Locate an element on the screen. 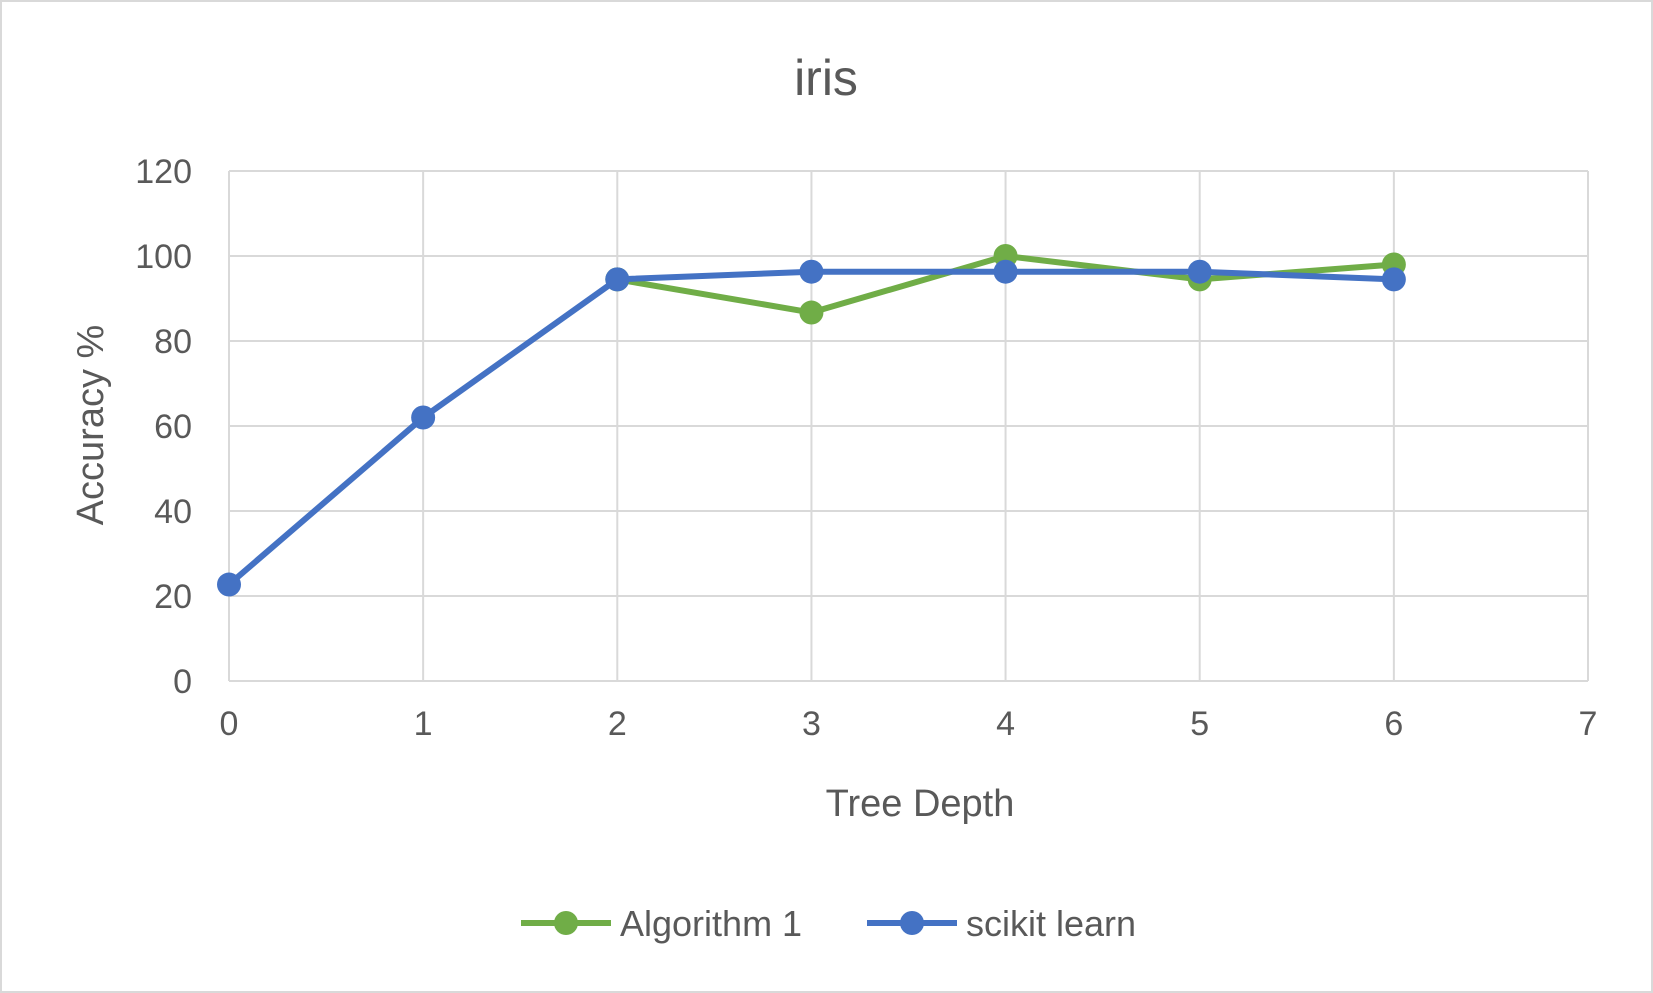 The image size is (1653, 993). x-tick-labels: 0 1 2 3 4 5 6 7 is located at coordinates (909, 724).